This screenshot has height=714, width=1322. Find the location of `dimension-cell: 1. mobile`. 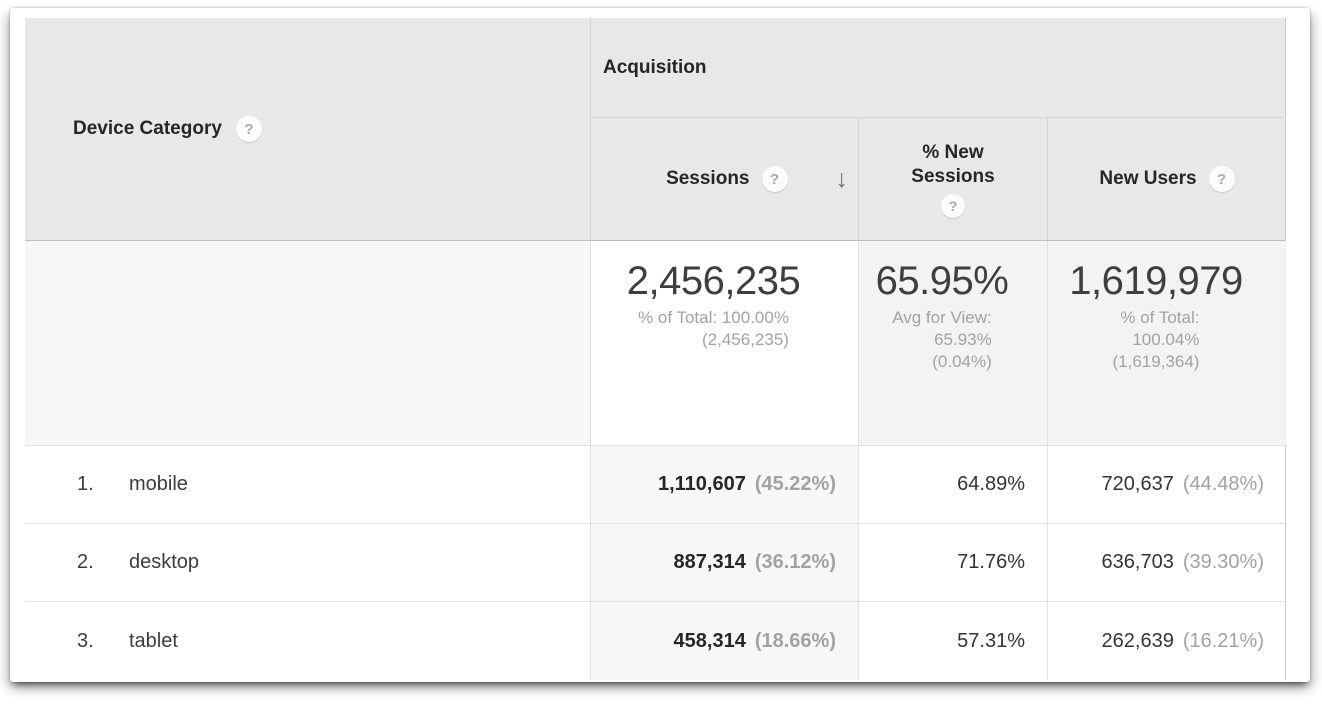

dimension-cell: 1. mobile is located at coordinates (307, 484).